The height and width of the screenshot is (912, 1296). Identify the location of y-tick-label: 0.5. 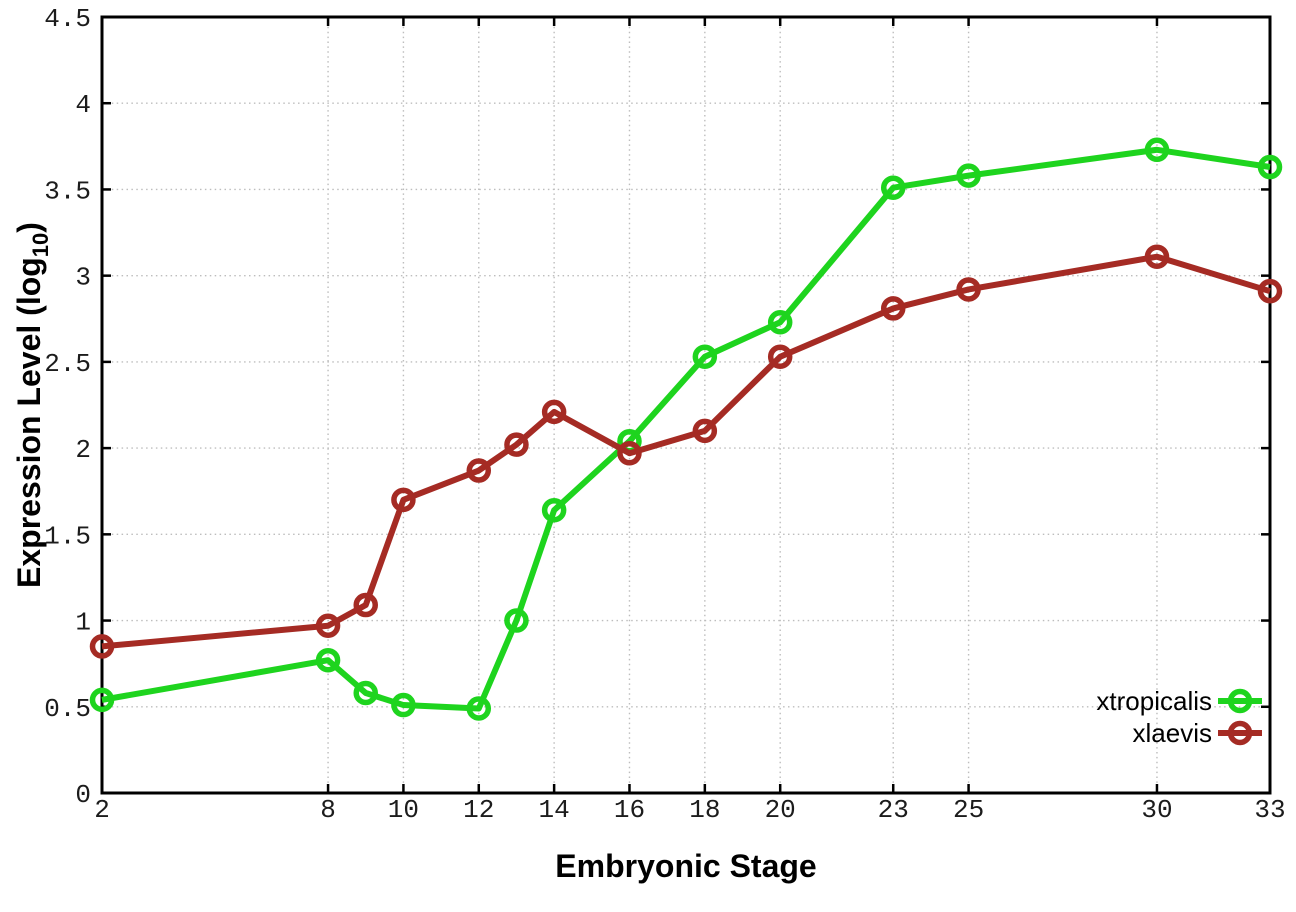
(67, 709).